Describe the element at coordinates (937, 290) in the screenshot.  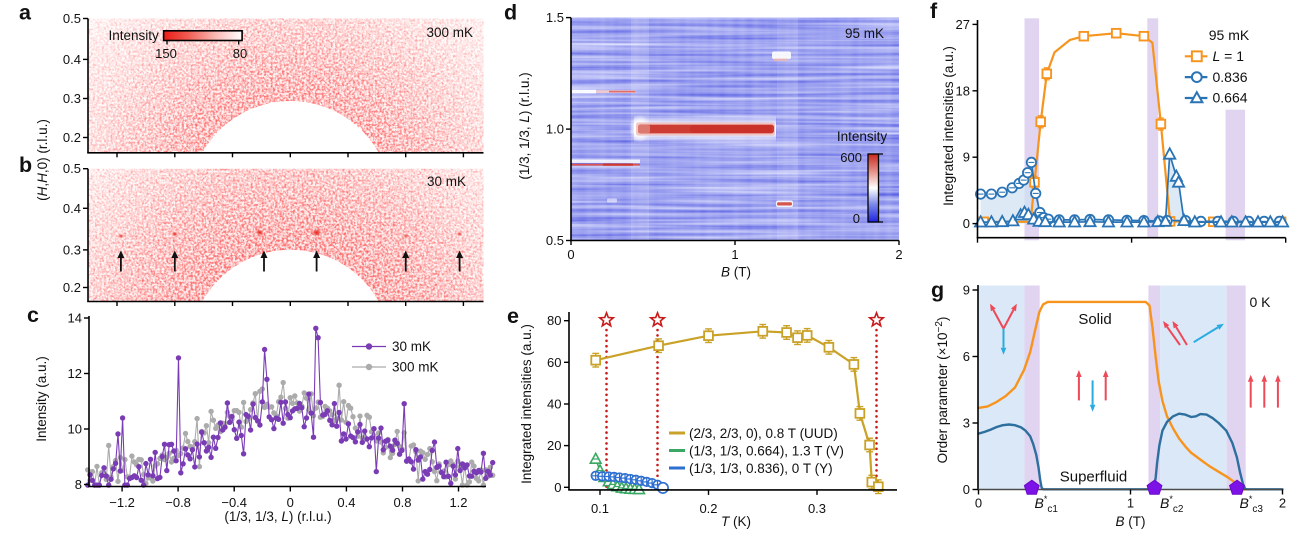
I see `svg-text: g` at that location.